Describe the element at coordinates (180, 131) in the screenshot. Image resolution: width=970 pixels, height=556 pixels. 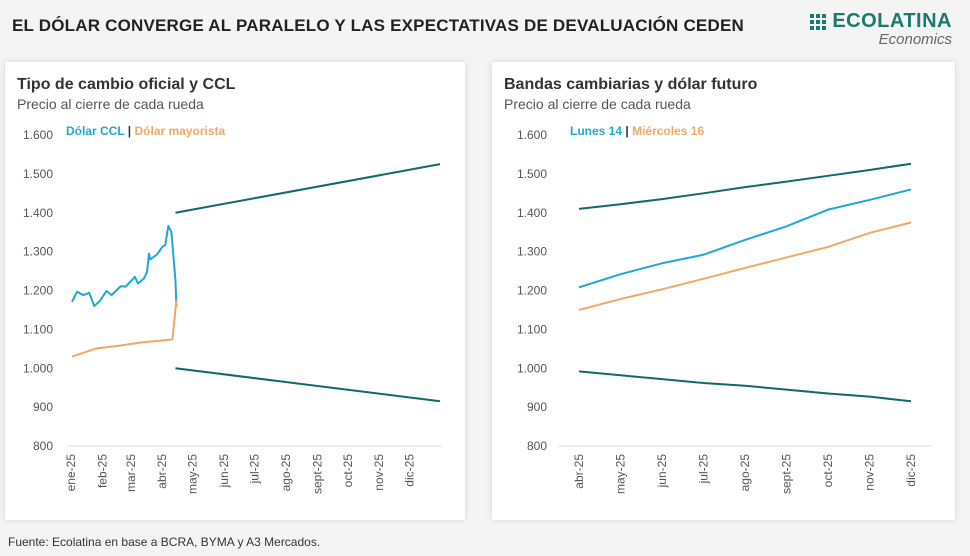
I see `legend-mayorista: Dólar mayorista` at that location.